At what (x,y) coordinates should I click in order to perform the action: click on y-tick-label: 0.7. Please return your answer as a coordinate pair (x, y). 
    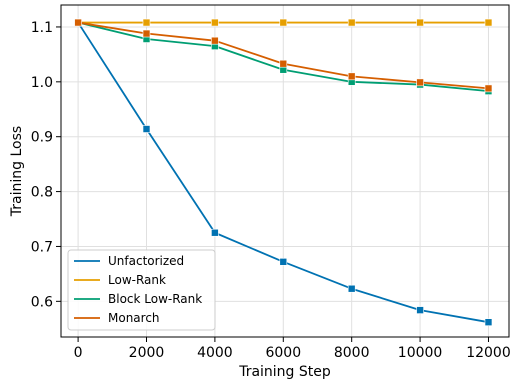
    Looking at the image, I should click on (42, 247).